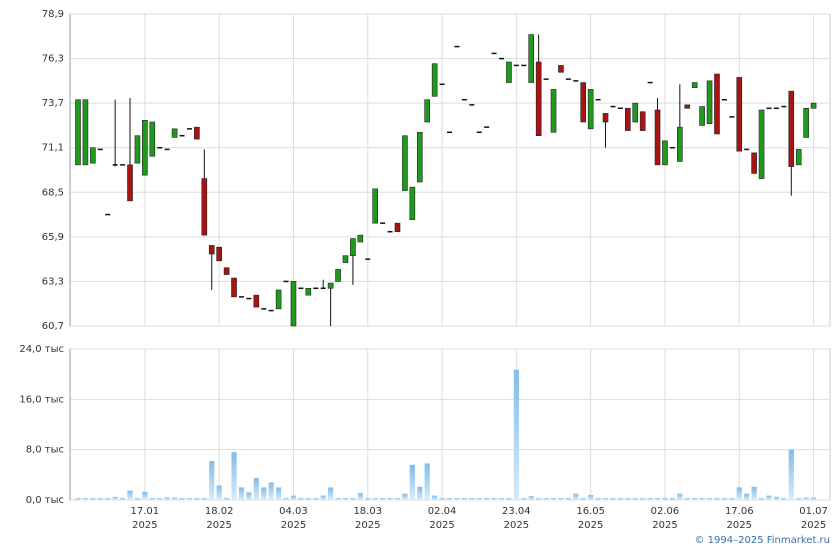 This screenshot has height=550, width=840. Describe the element at coordinates (762, 540) in the screenshot. I see `copyright-link: © 1994–2025 Finmarket.ru` at that location.